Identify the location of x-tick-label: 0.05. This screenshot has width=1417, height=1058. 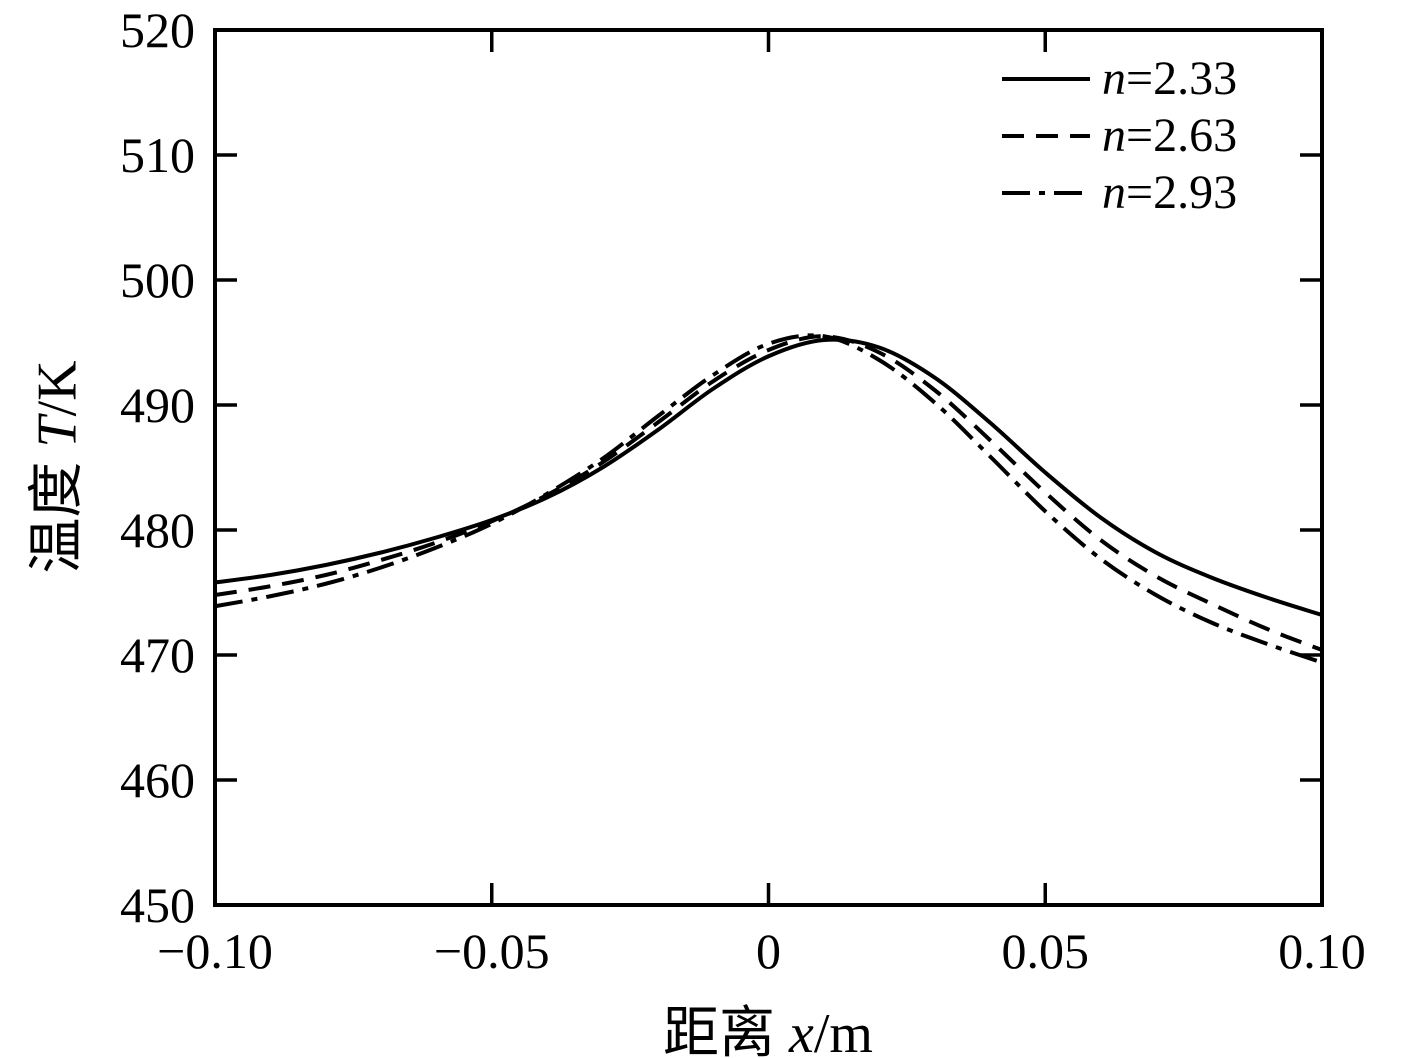
(1046, 951).